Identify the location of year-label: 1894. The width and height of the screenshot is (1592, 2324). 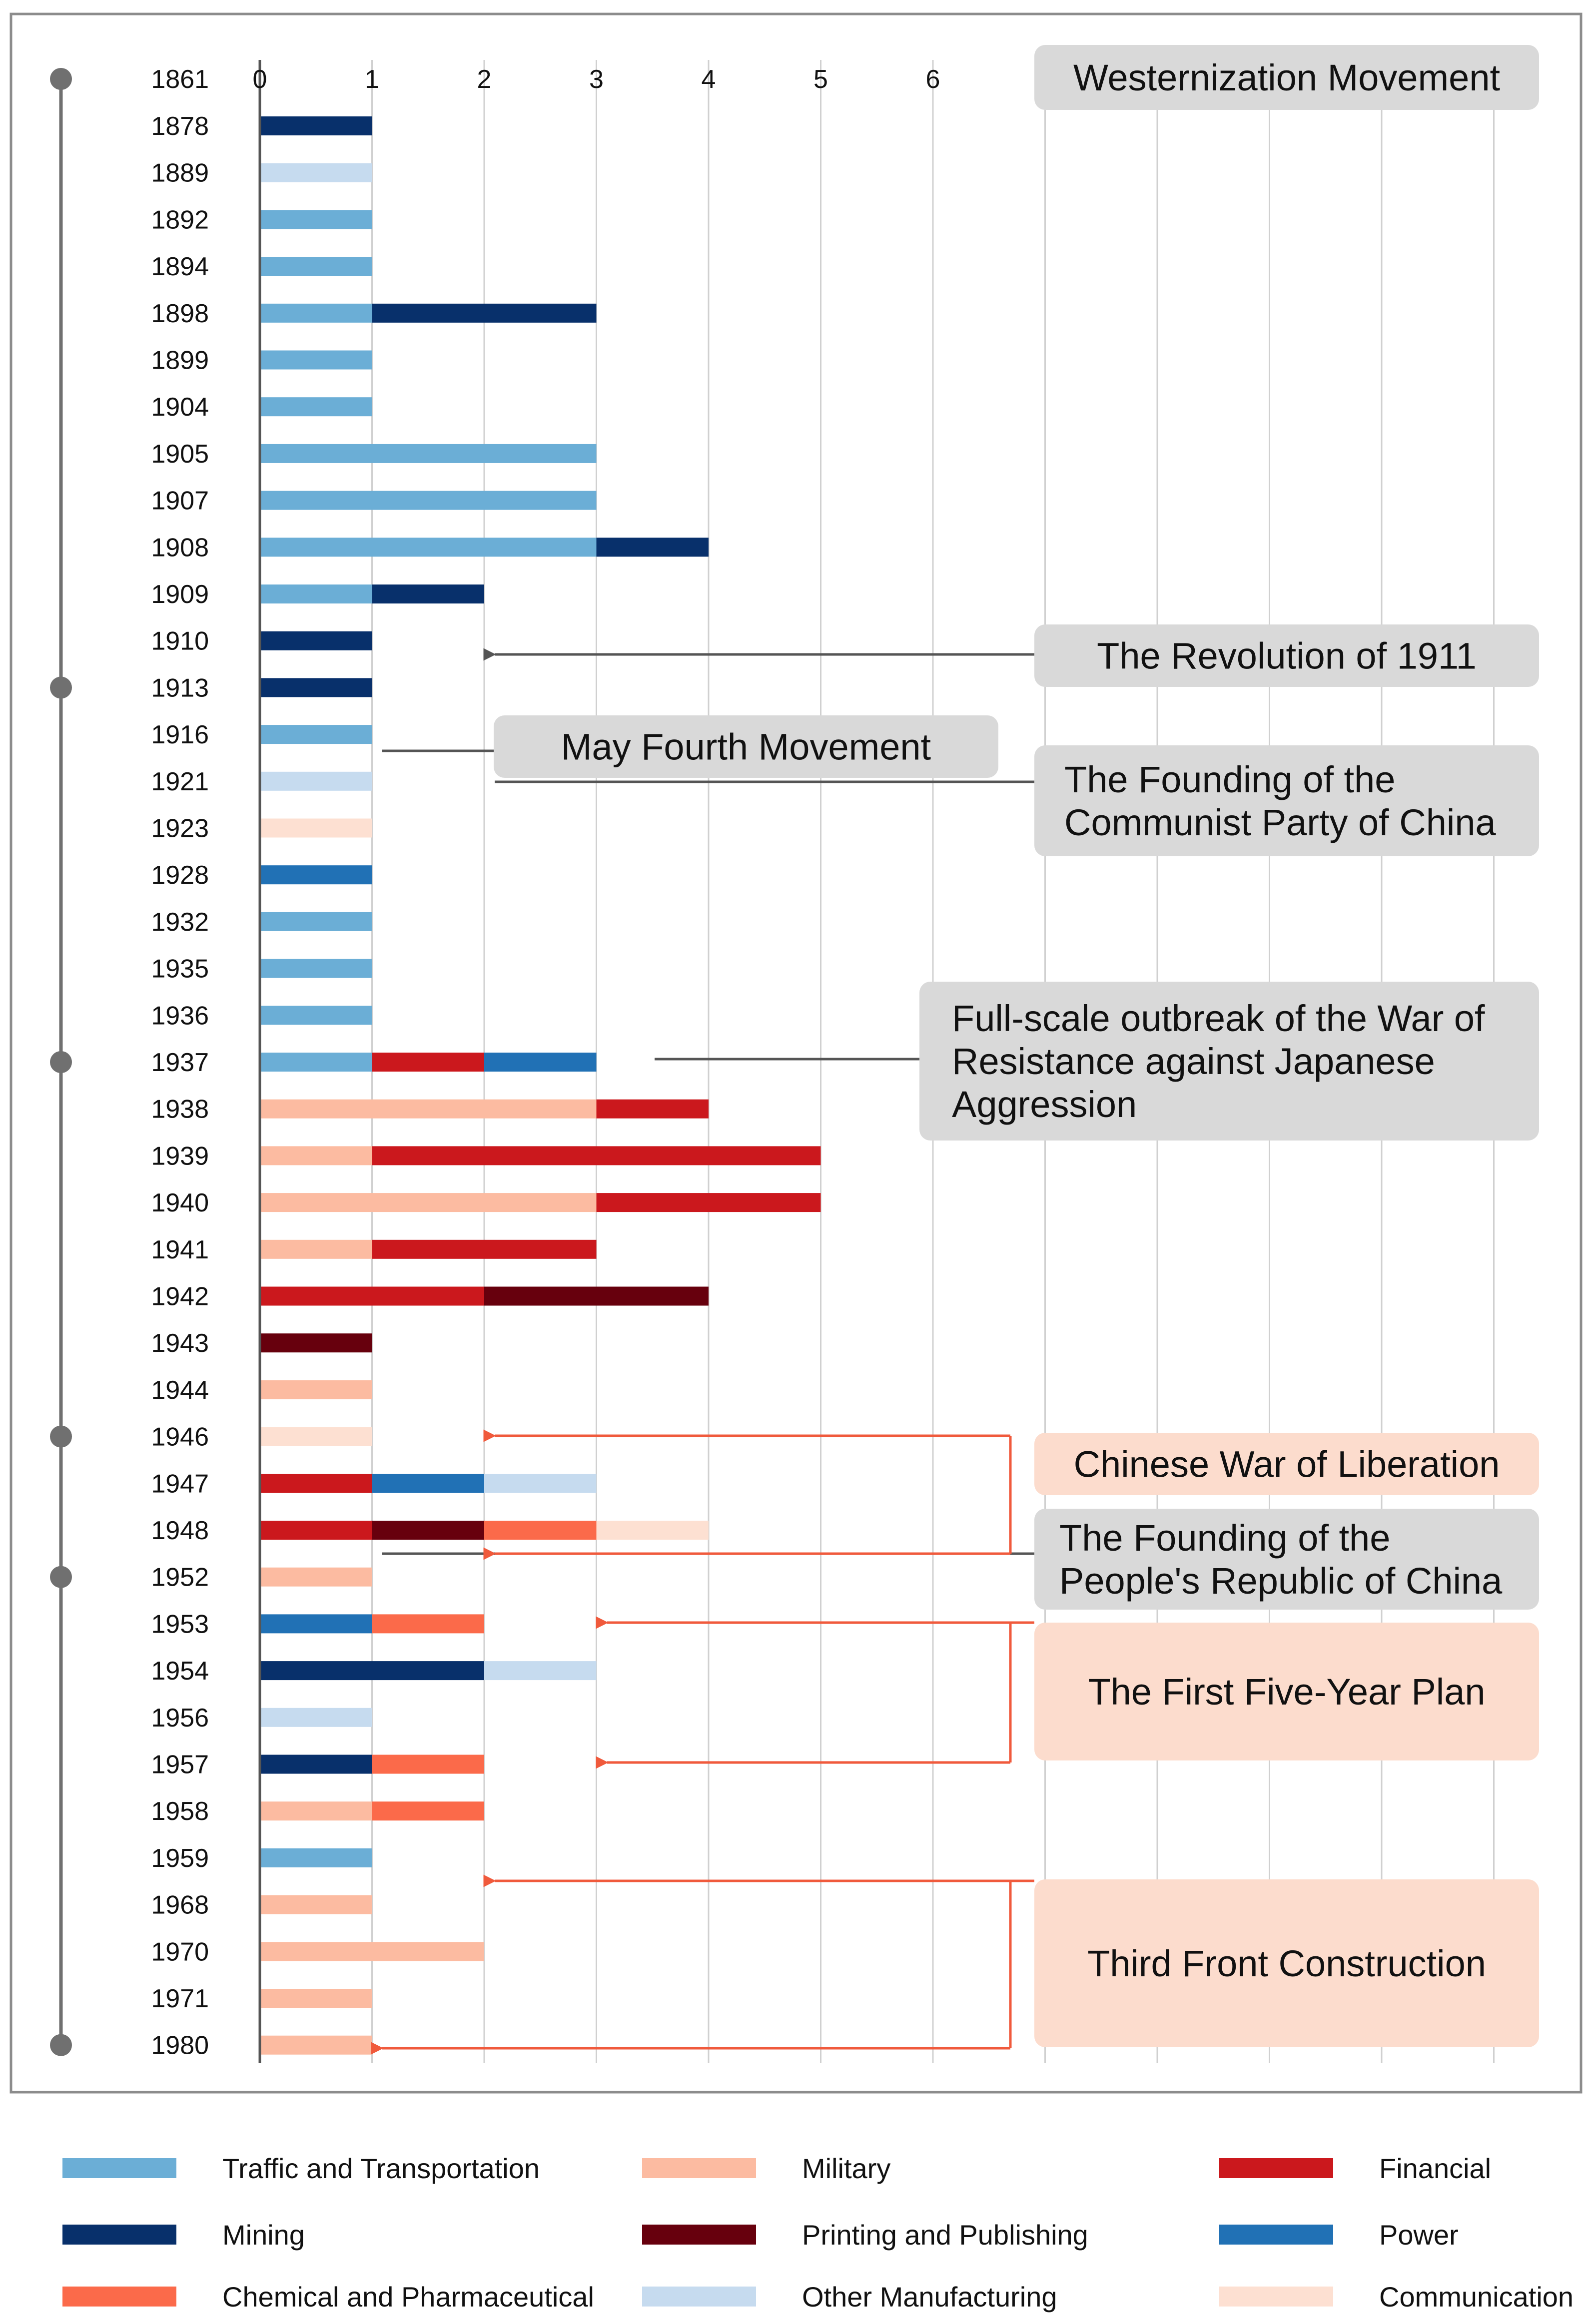
(180, 266).